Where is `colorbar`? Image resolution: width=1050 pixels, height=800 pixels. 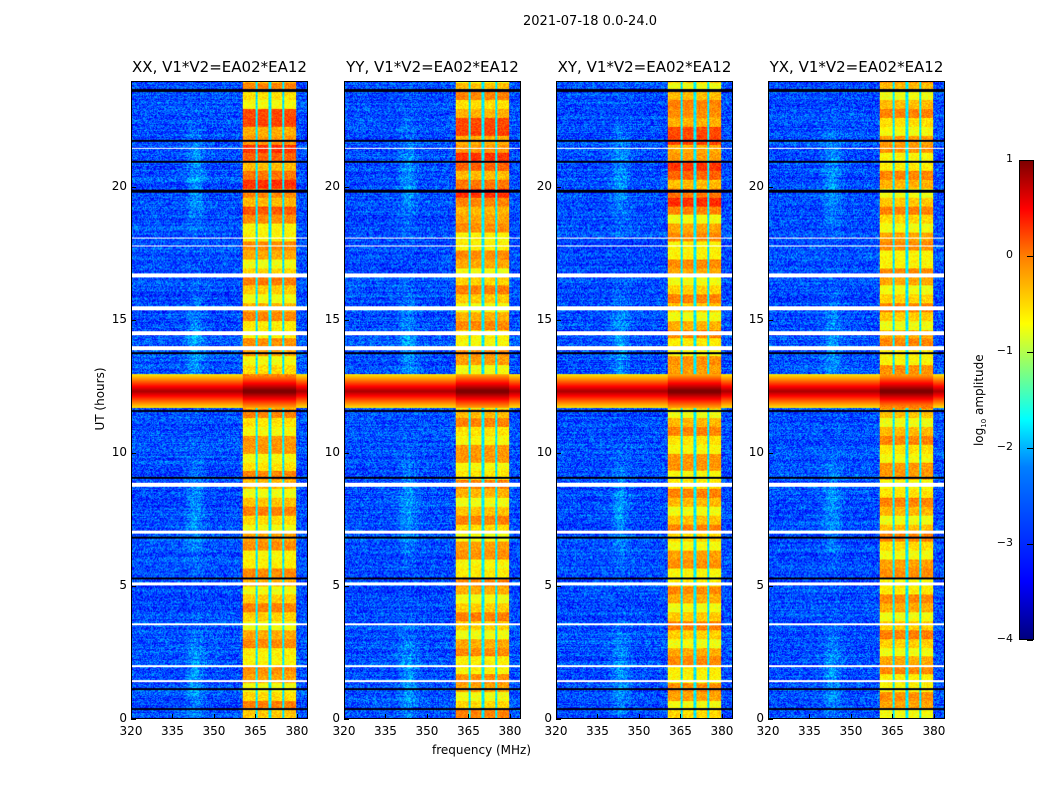 colorbar is located at coordinates (1026, 400).